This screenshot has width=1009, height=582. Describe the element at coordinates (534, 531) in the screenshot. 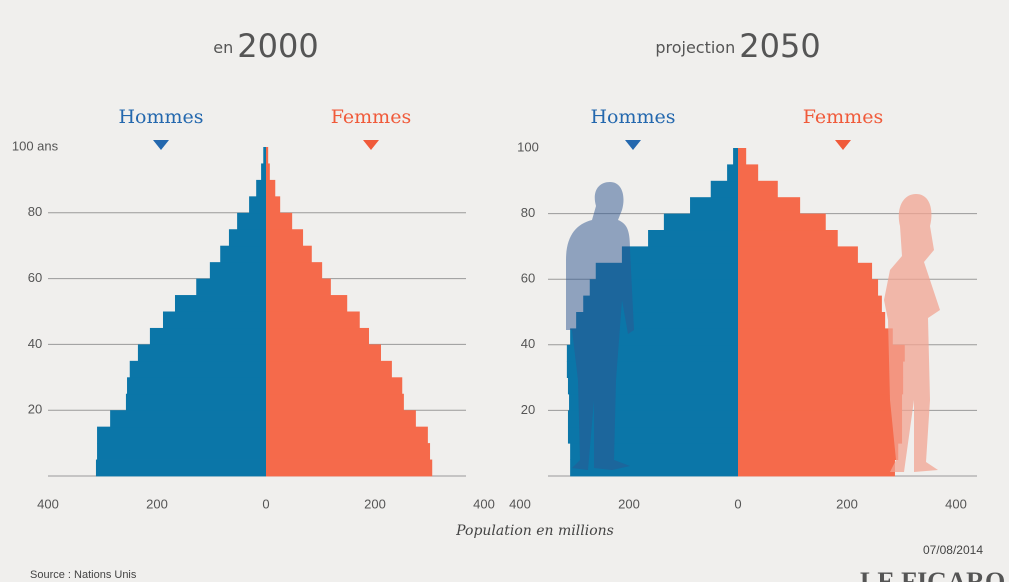

I see `x-axis-label: Population en millions` at that location.